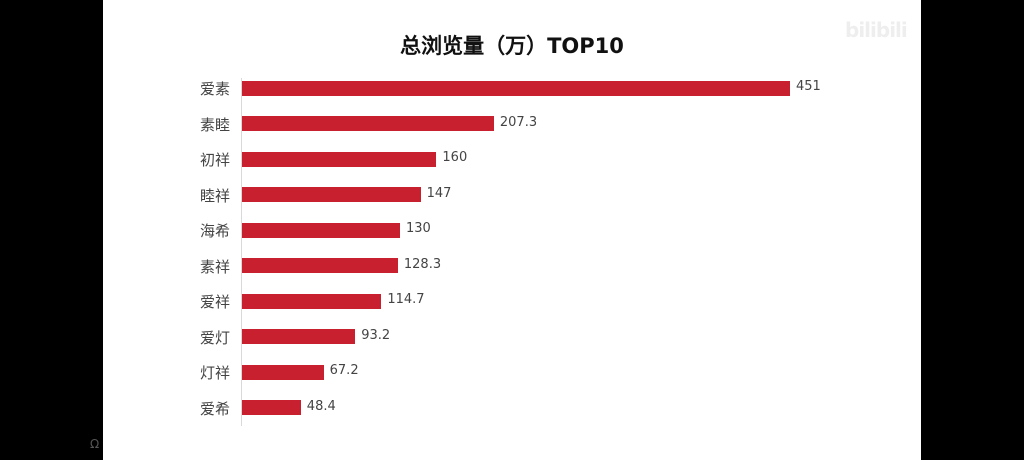 This screenshot has height=460, width=1024. Describe the element at coordinates (214, 408) in the screenshot. I see `category-label: 爱希` at that location.